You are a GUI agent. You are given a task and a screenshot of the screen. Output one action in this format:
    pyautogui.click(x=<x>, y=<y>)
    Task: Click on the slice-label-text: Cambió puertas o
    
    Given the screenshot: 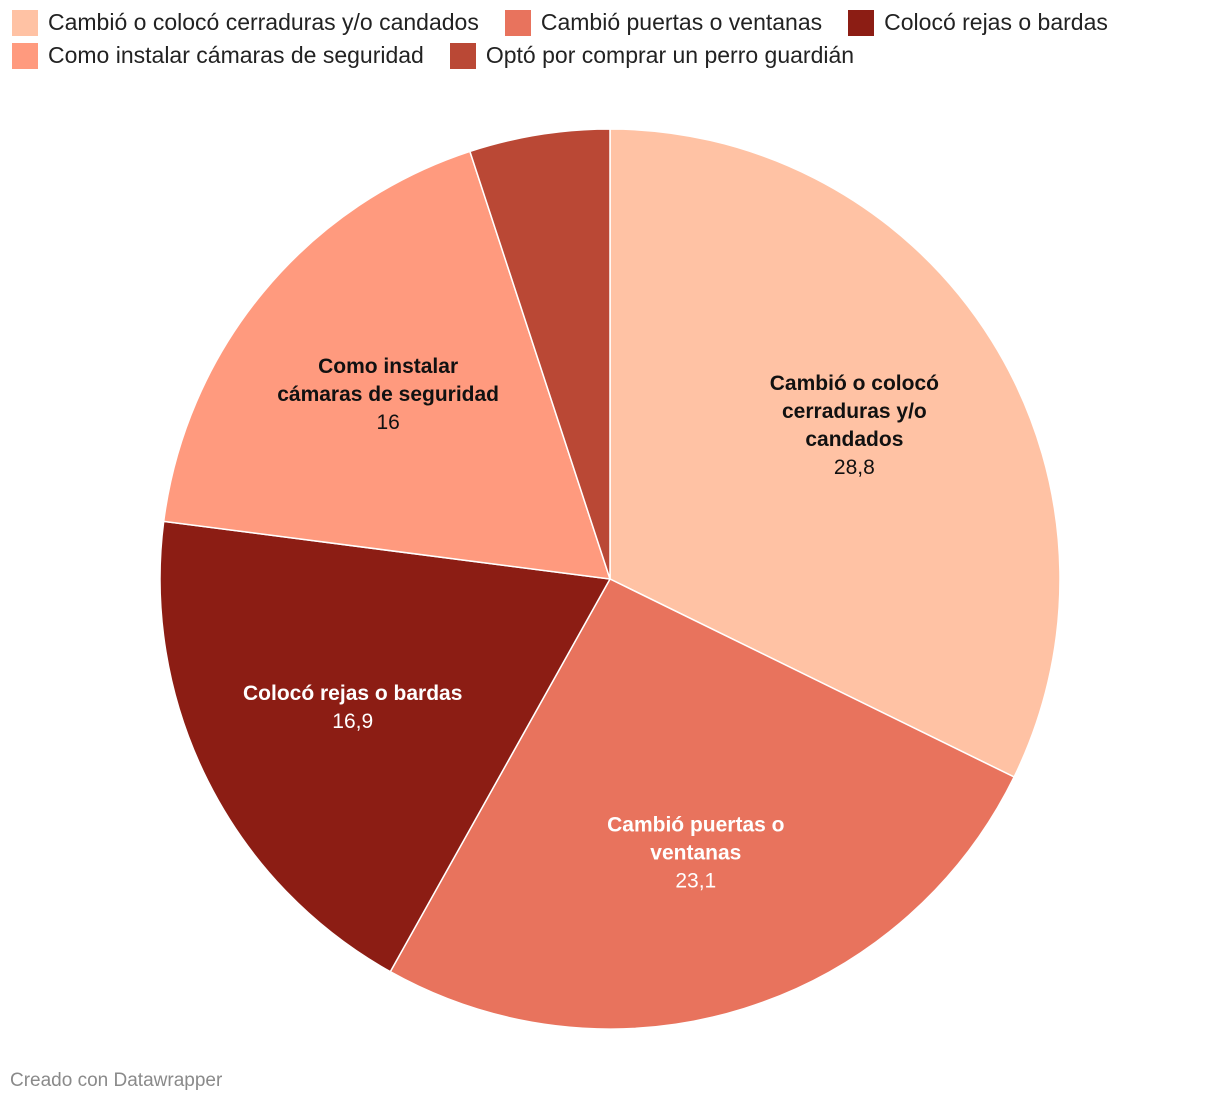 What is the action you would take?
    pyautogui.click(x=695, y=824)
    